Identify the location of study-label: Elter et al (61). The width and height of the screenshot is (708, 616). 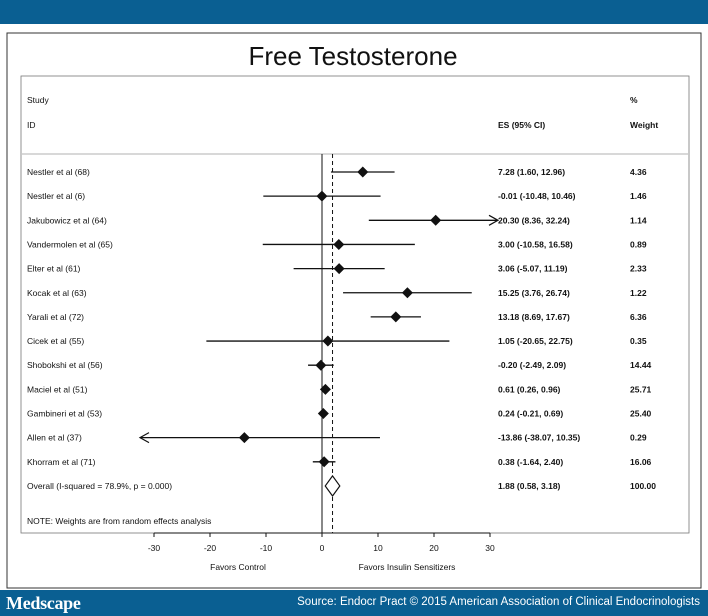
(54, 269).